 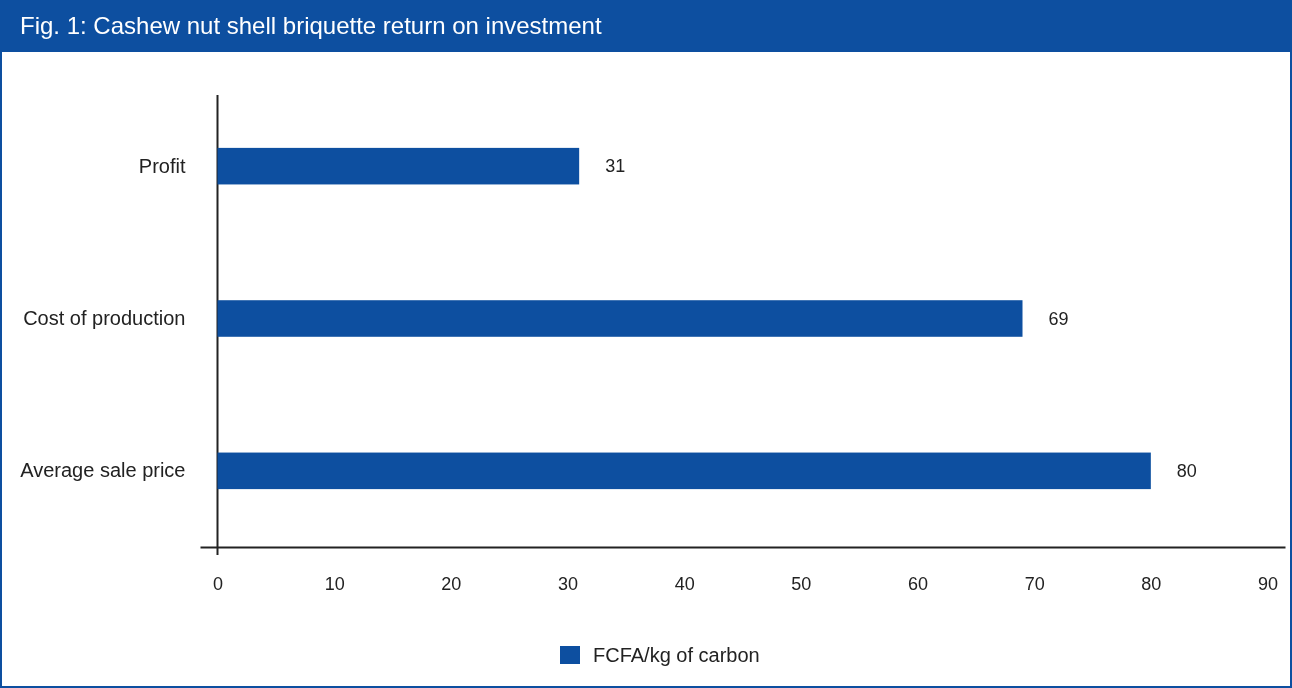 What do you see at coordinates (1268, 583) in the screenshot?
I see `x-tick-label: 90` at bounding box center [1268, 583].